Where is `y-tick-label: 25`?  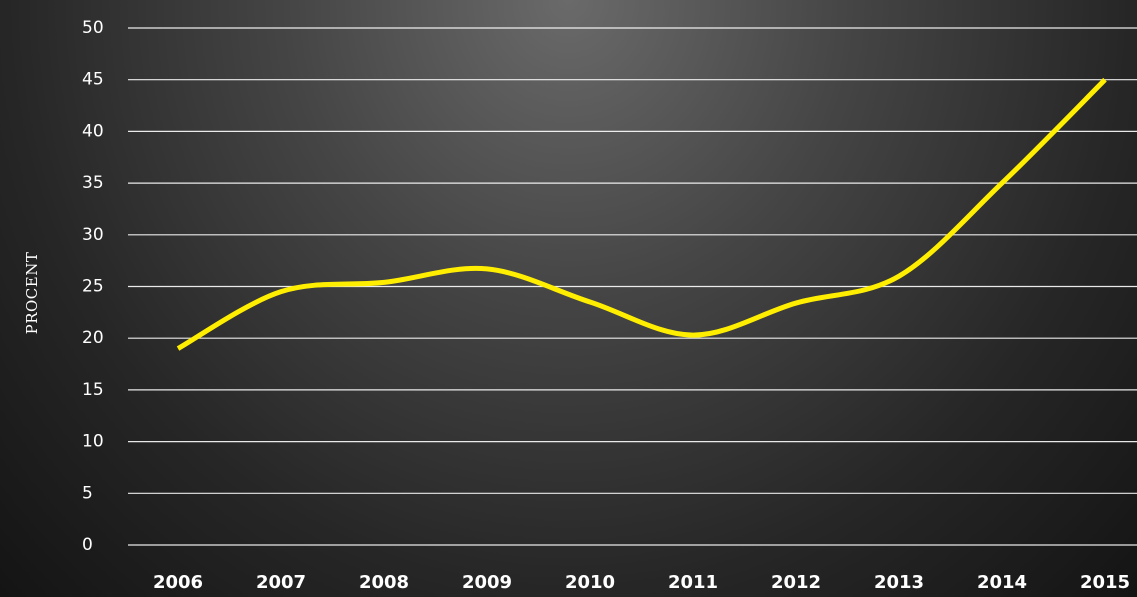
y-tick-label: 25 is located at coordinates (93, 287).